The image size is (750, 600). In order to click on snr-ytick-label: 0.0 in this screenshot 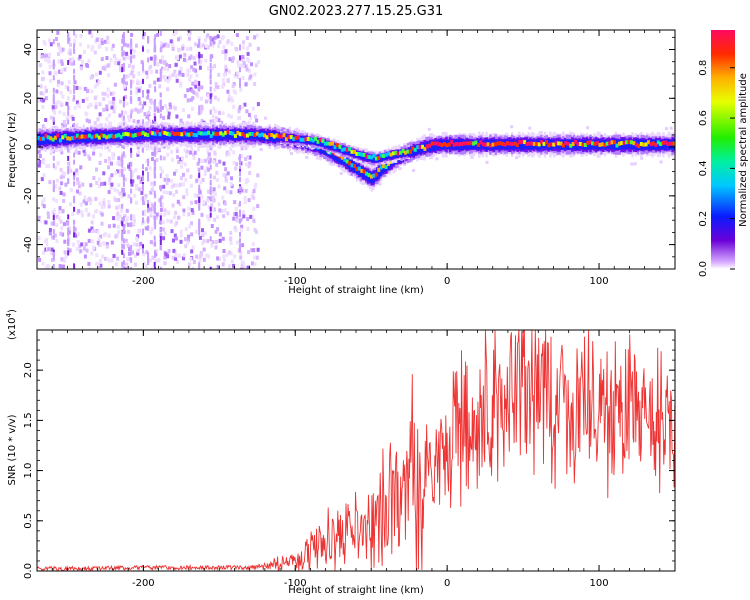, I will do `click(28, 571)`.